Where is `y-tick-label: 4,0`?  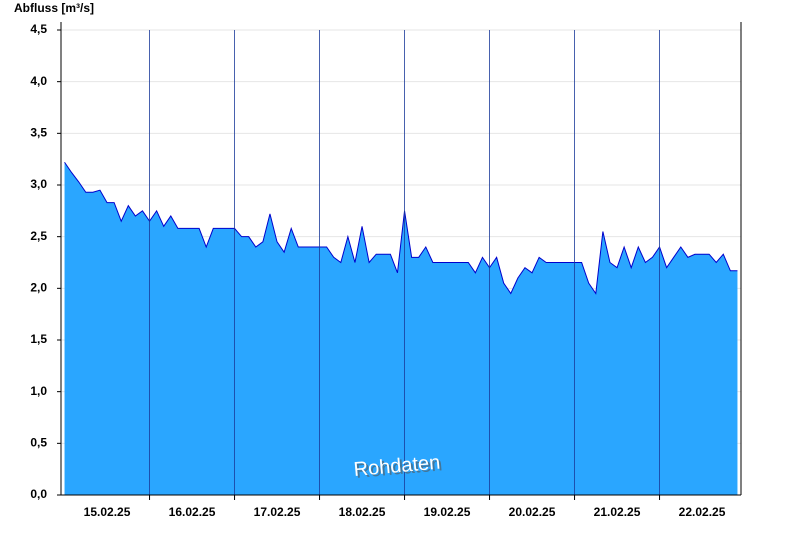 y-tick-label: 4,0 is located at coordinates (38, 81).